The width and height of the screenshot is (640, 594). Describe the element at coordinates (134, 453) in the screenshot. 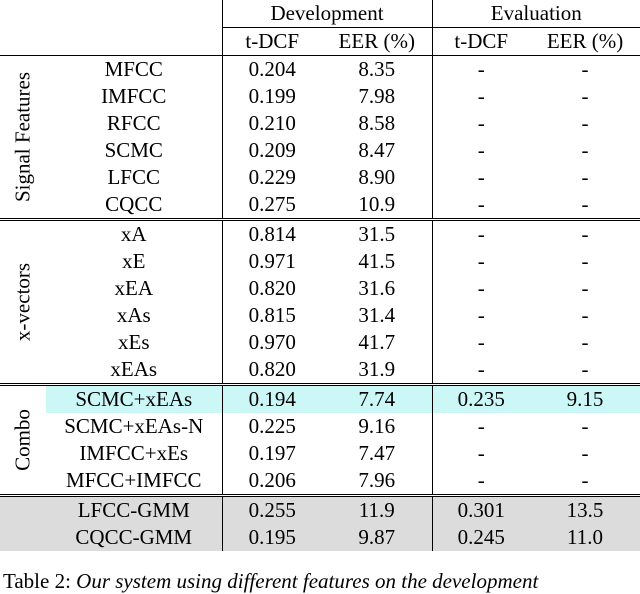

I see `feature-name: IMFCC+xEs` at that location.